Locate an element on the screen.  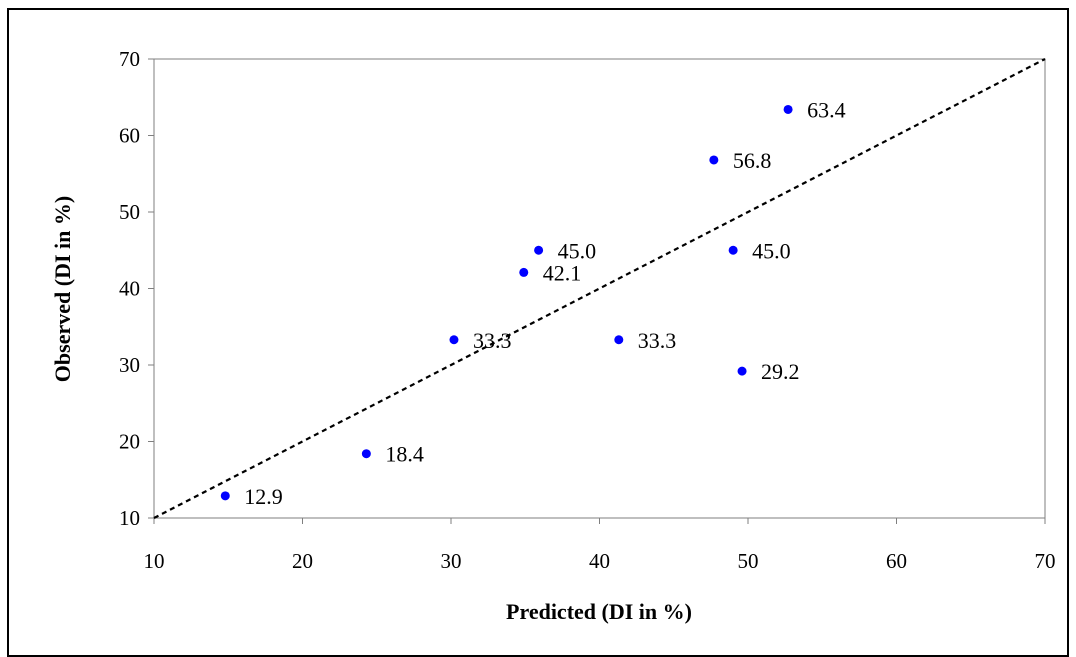
data-label: 18.4 is located at coordinates (404, 454).